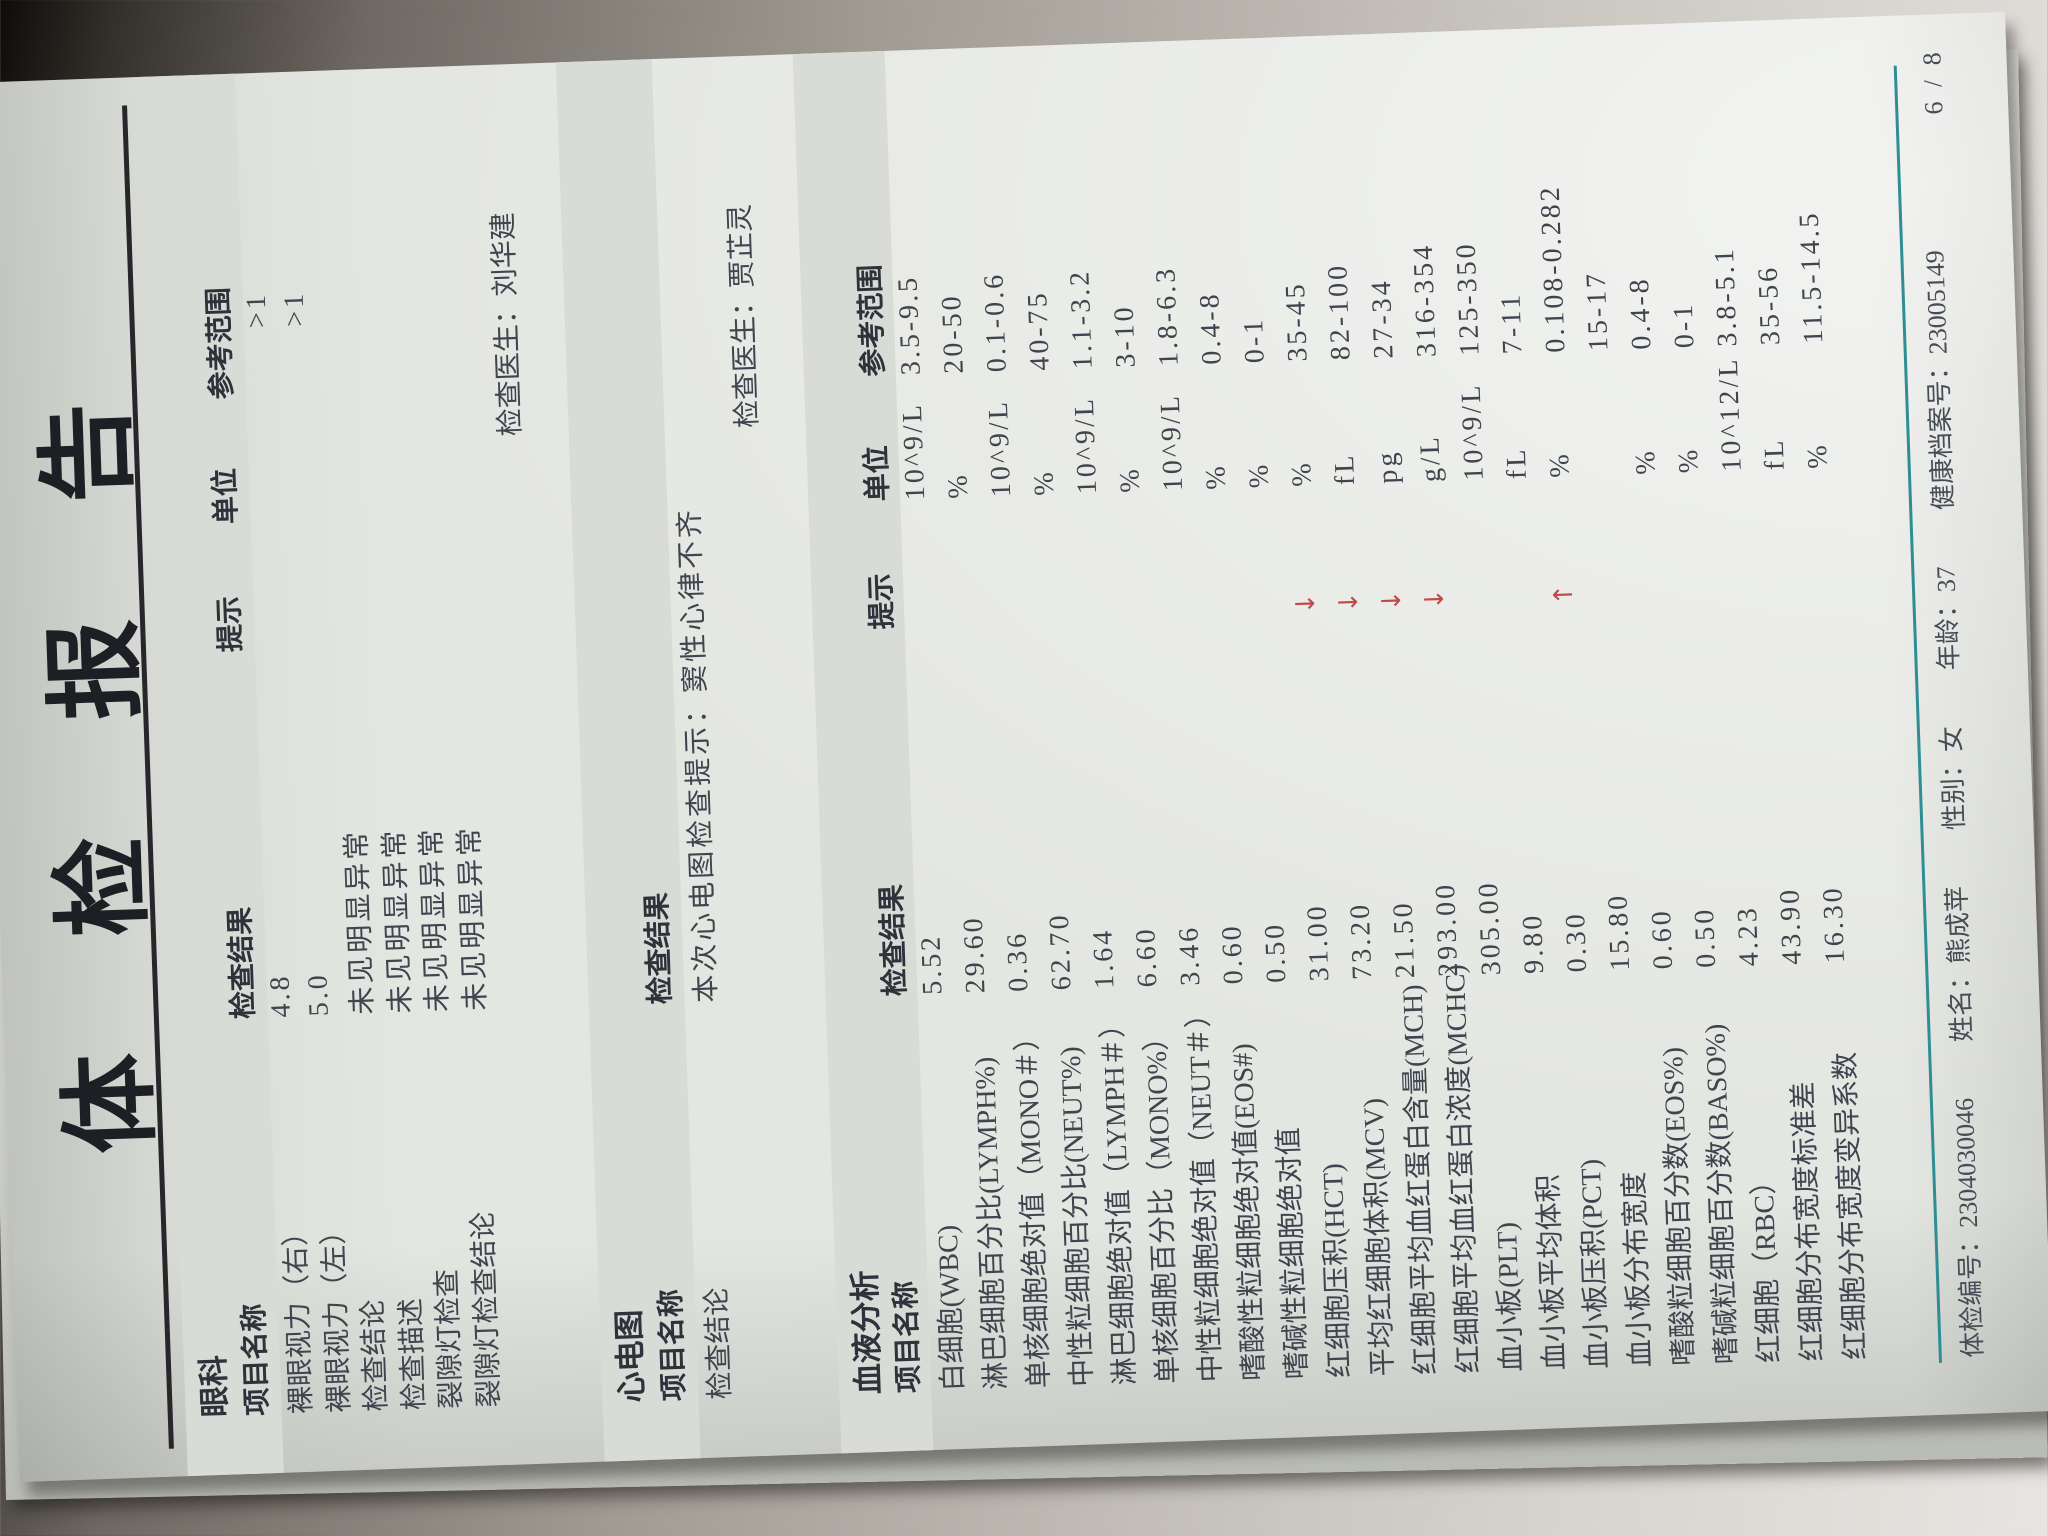 Image resolution: width=2048 pixels, height=1536 pixels. Describe the element at coordinates (1447, 929) in the screenshot. I see `cell-result: 293.00` at that location.